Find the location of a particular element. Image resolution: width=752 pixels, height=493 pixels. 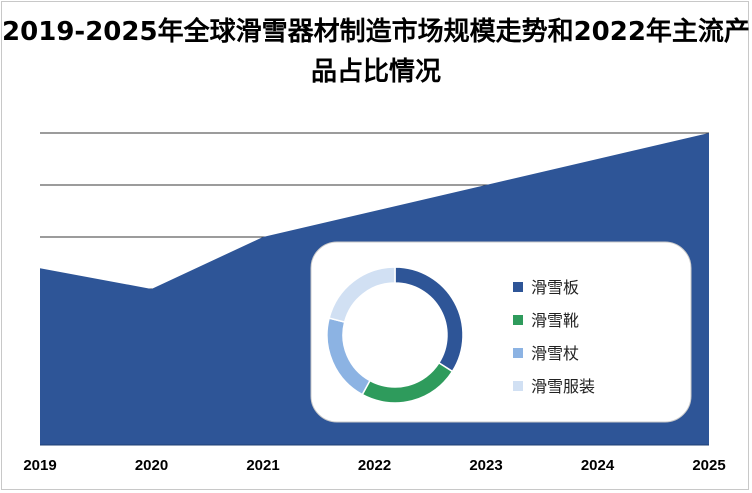

legend-label: 滑雪靴 is located at coordinates (555, 320).